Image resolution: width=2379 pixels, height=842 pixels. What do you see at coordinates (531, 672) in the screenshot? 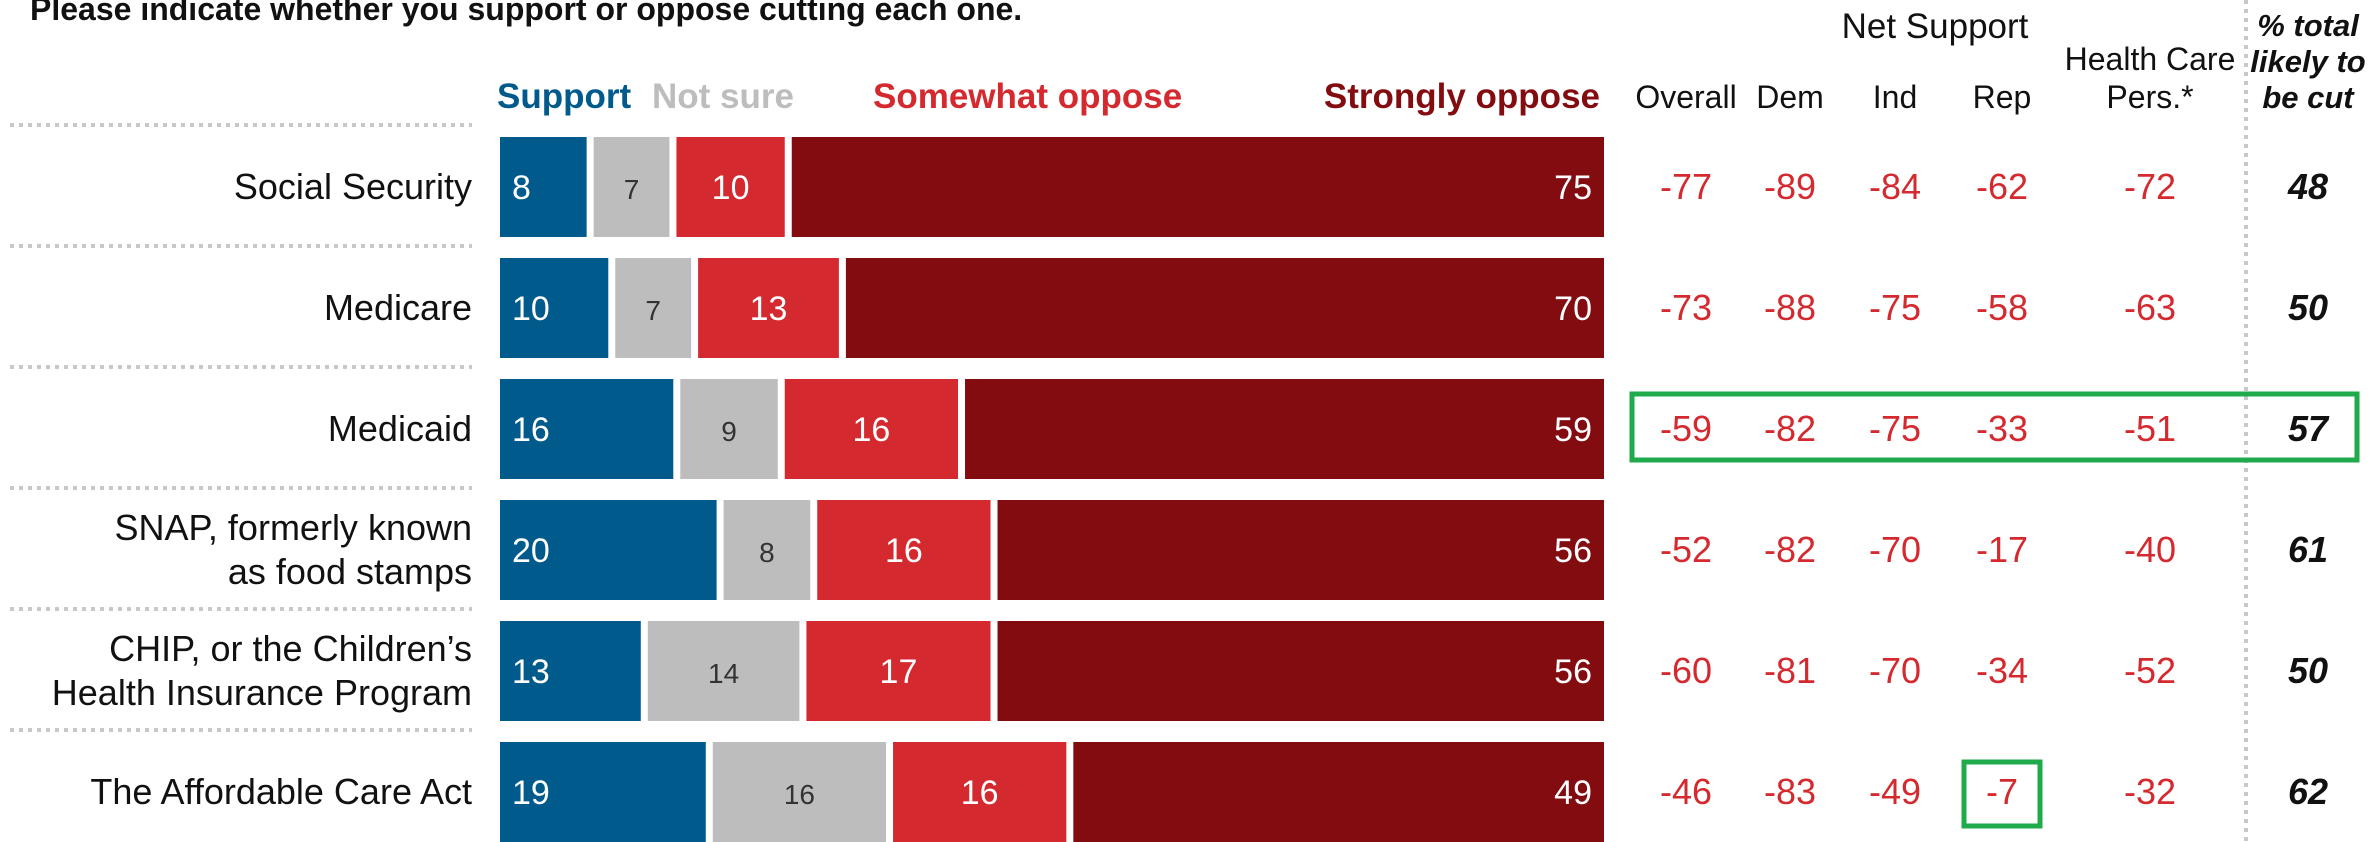
I see `bar-label-chip-or-the-children-s-health-insurance-program-support: 13` at bounding box center [531, 672].